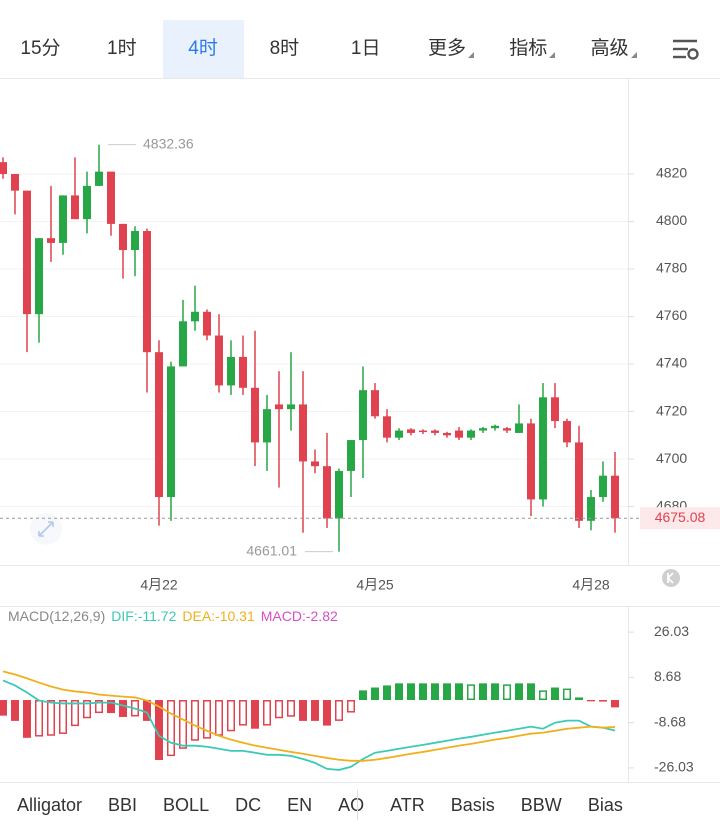  What do you see at coordinates (528, 49) in the screenshot?
I see `timeframe-tab: 指标` at bounding box center [528, 49].